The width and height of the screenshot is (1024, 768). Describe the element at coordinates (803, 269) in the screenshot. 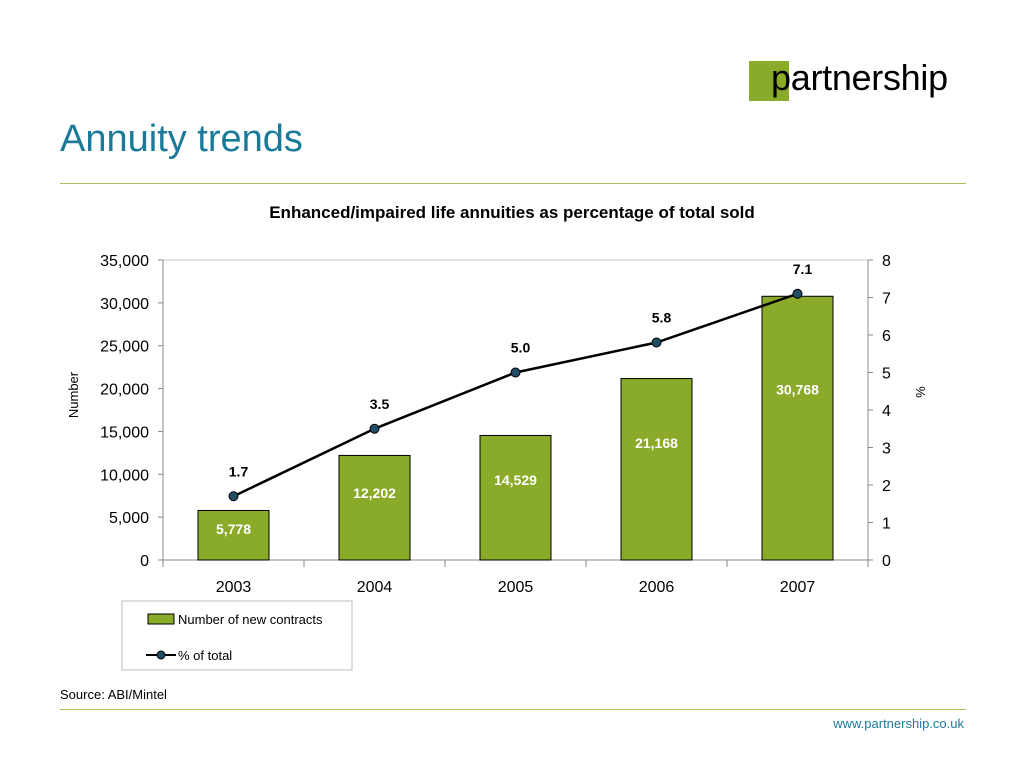

I see `point-data-label: 7.1` at that location.